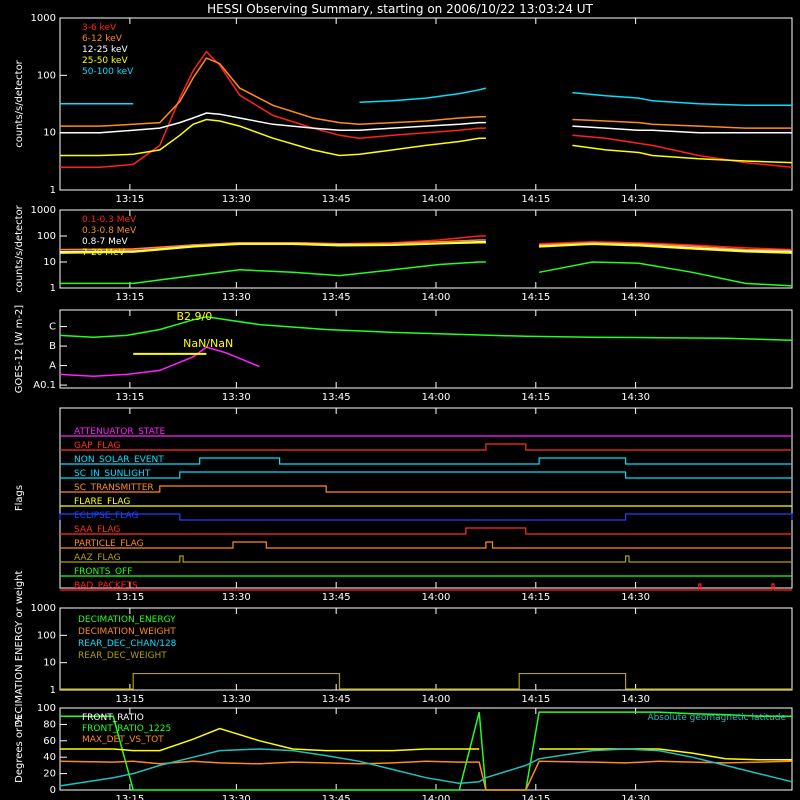 Image resolution: width=800 pixels, height=800 pixels. Describe the element at coordinates (19, 349) in the screenshot. I see `panel3-ylabel: GOES-12 [W m-2]` at that location.